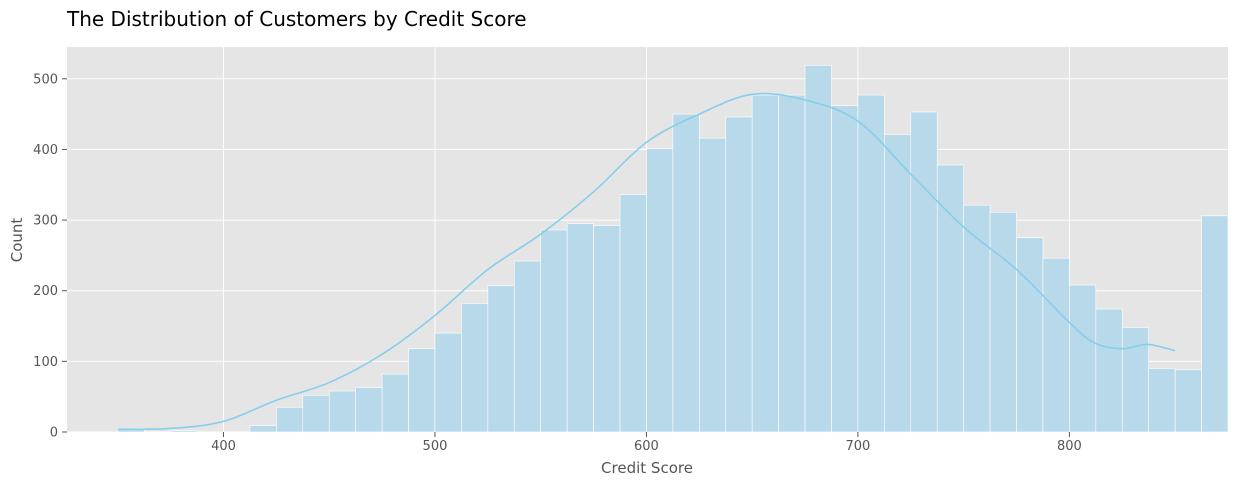 The height and width of the screenshot is (486, 1239). What do you see at coordinates (45, 221) in the screenshot?
I see `y-tick-label: 300` at bounding box center [45, 221].